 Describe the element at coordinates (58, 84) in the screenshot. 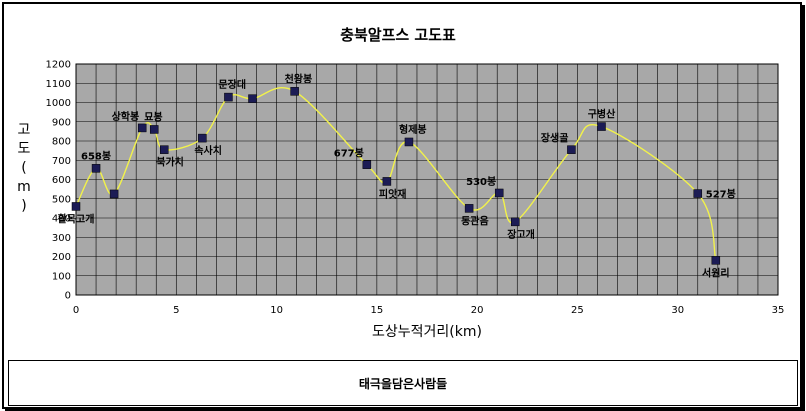

I see `y-tick-label: 1100` at that location.